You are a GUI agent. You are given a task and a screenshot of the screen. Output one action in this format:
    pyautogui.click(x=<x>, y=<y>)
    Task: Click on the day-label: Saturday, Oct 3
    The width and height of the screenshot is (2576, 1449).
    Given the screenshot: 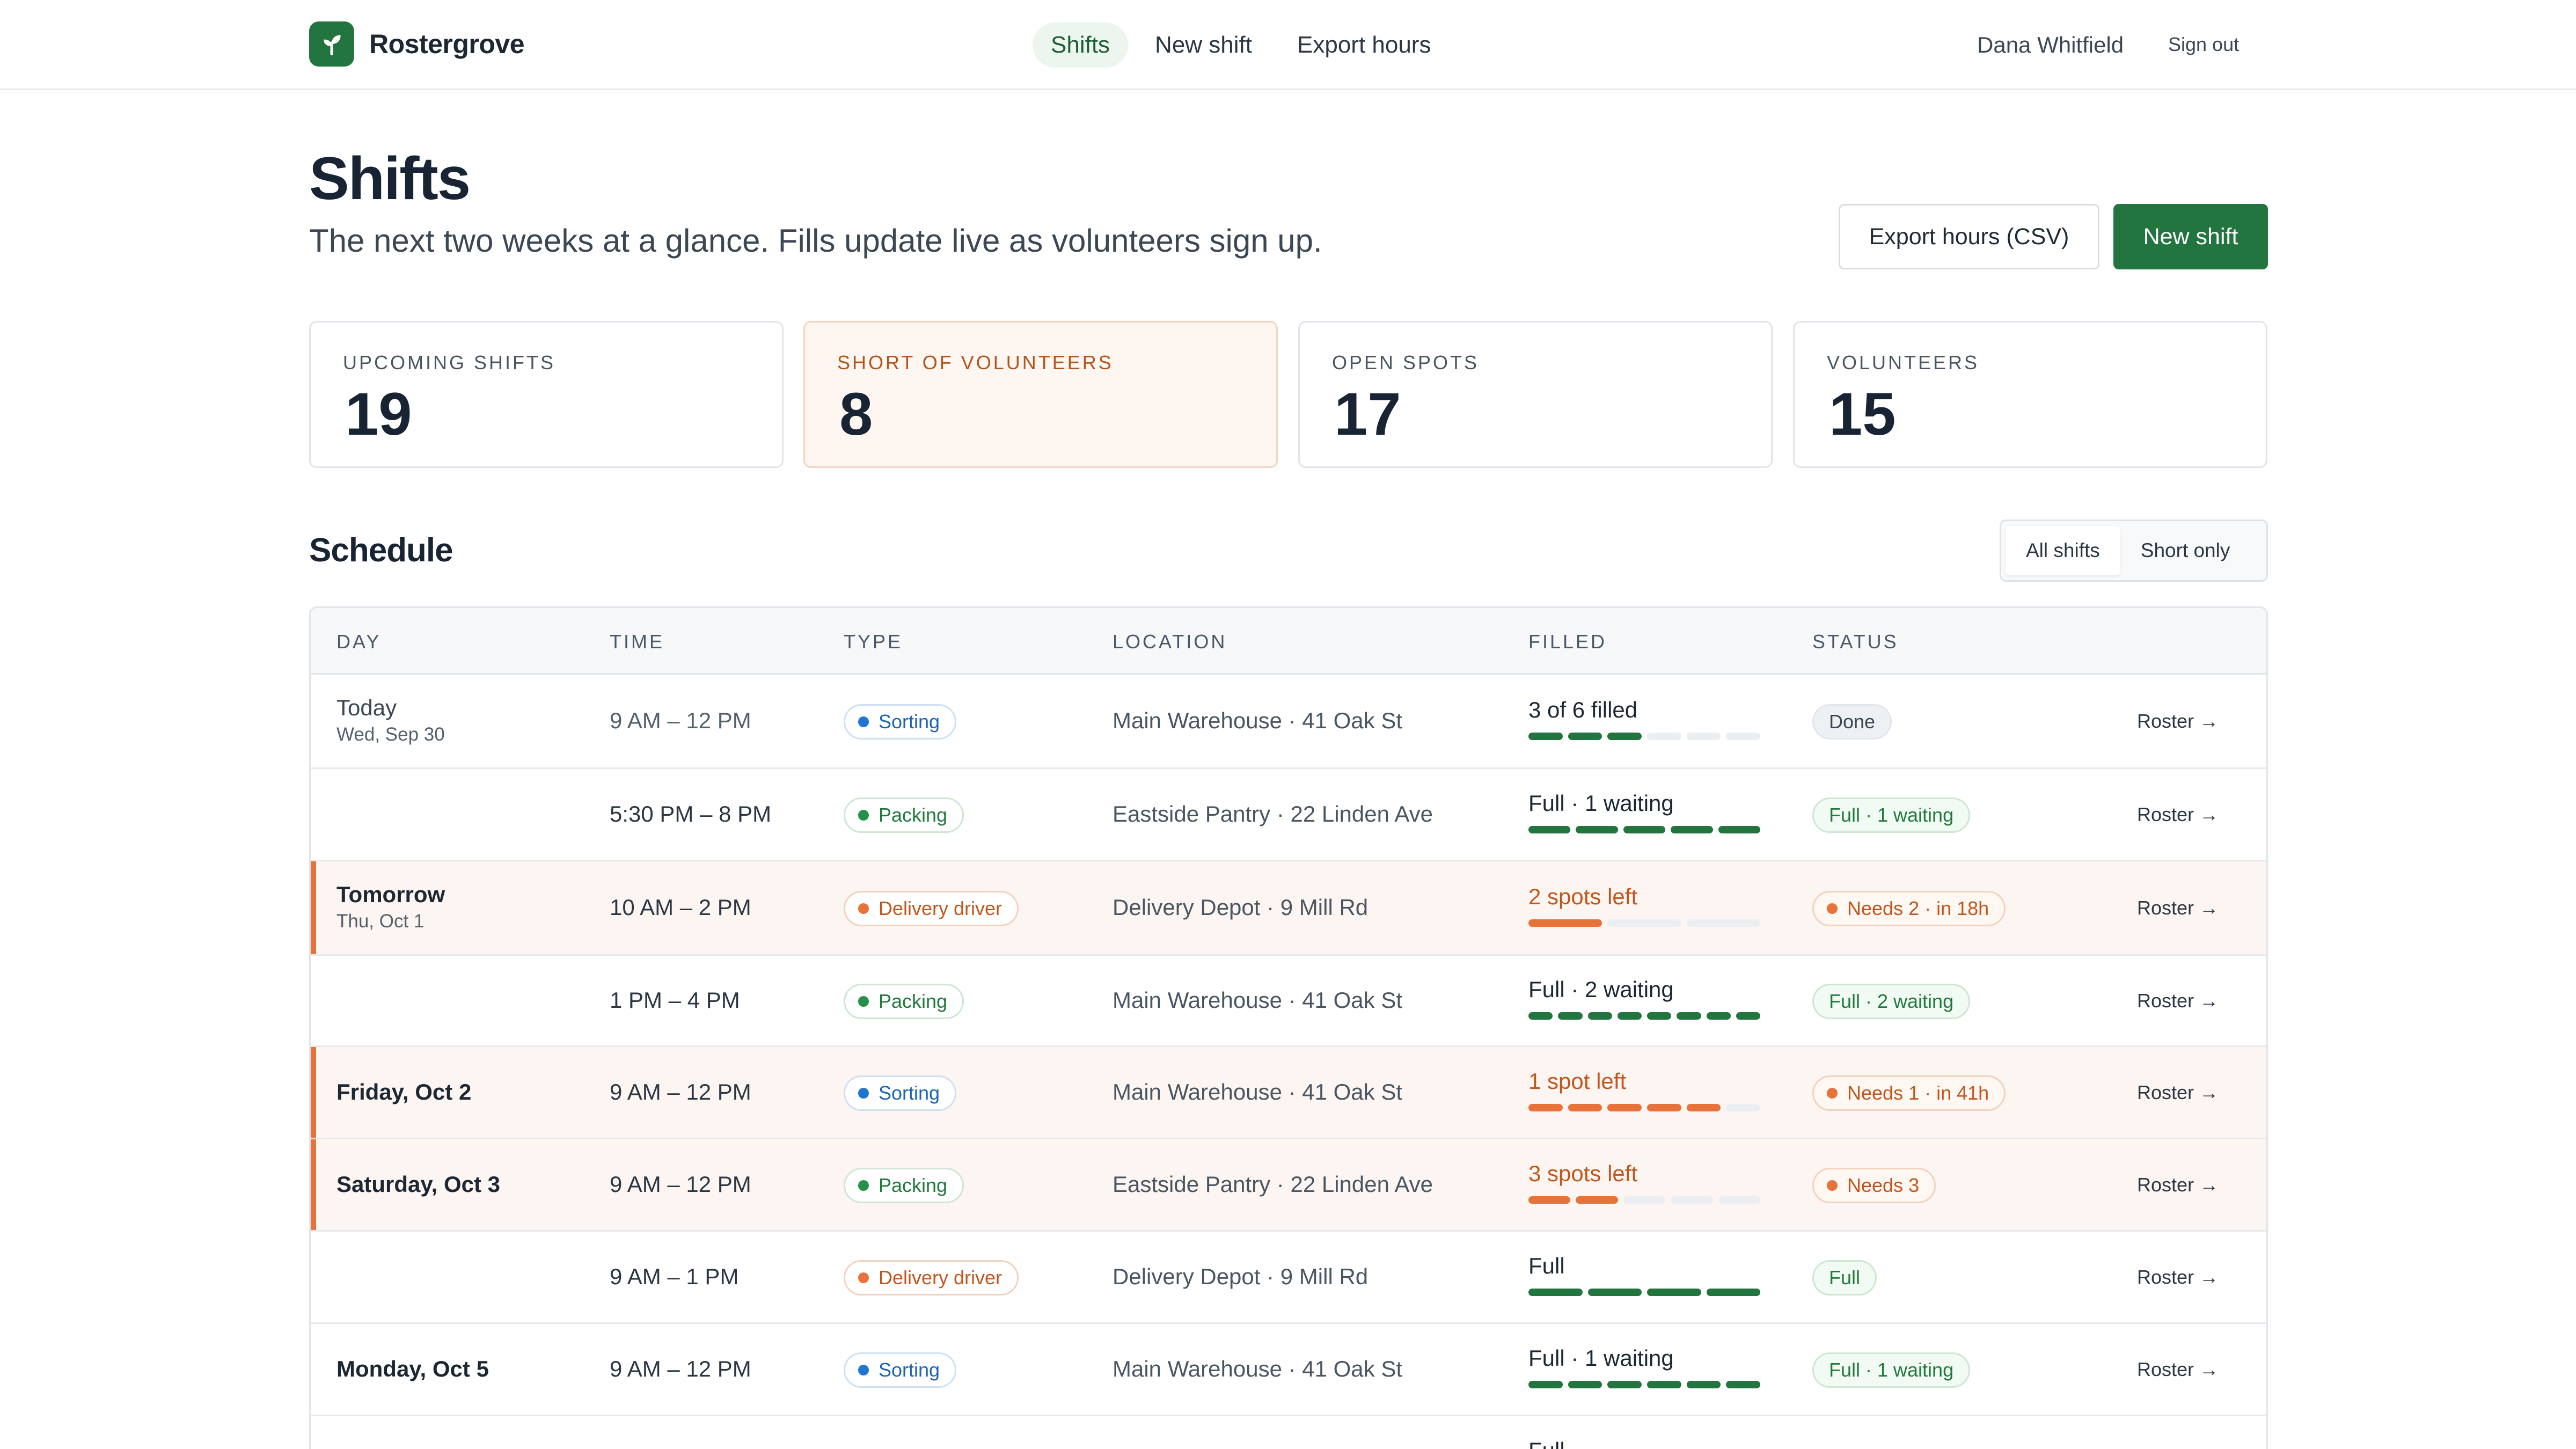 What is the action you would take?
    pyautogui.click(x=418, y=1184)
    